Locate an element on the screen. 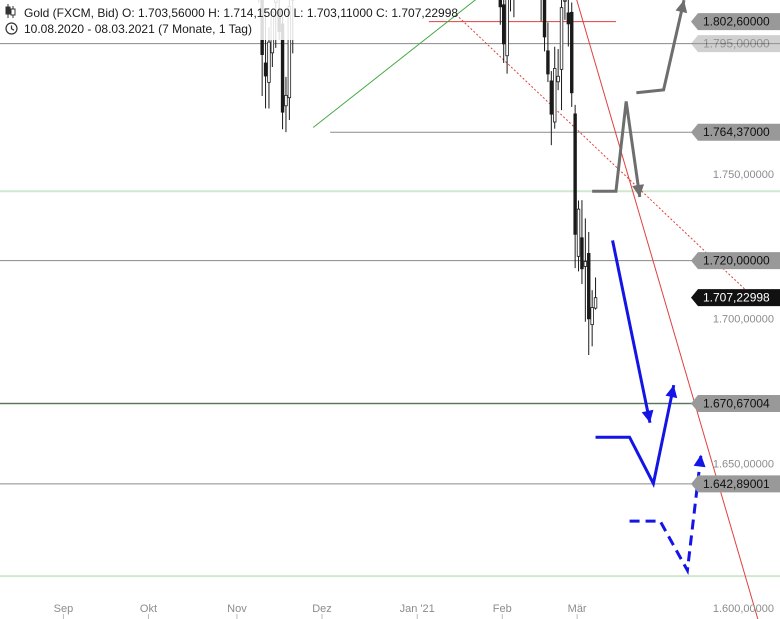 This screenshot has height=619, width=780. price-tag-label: 1.802,60000 is located at coordinates (736, 22).